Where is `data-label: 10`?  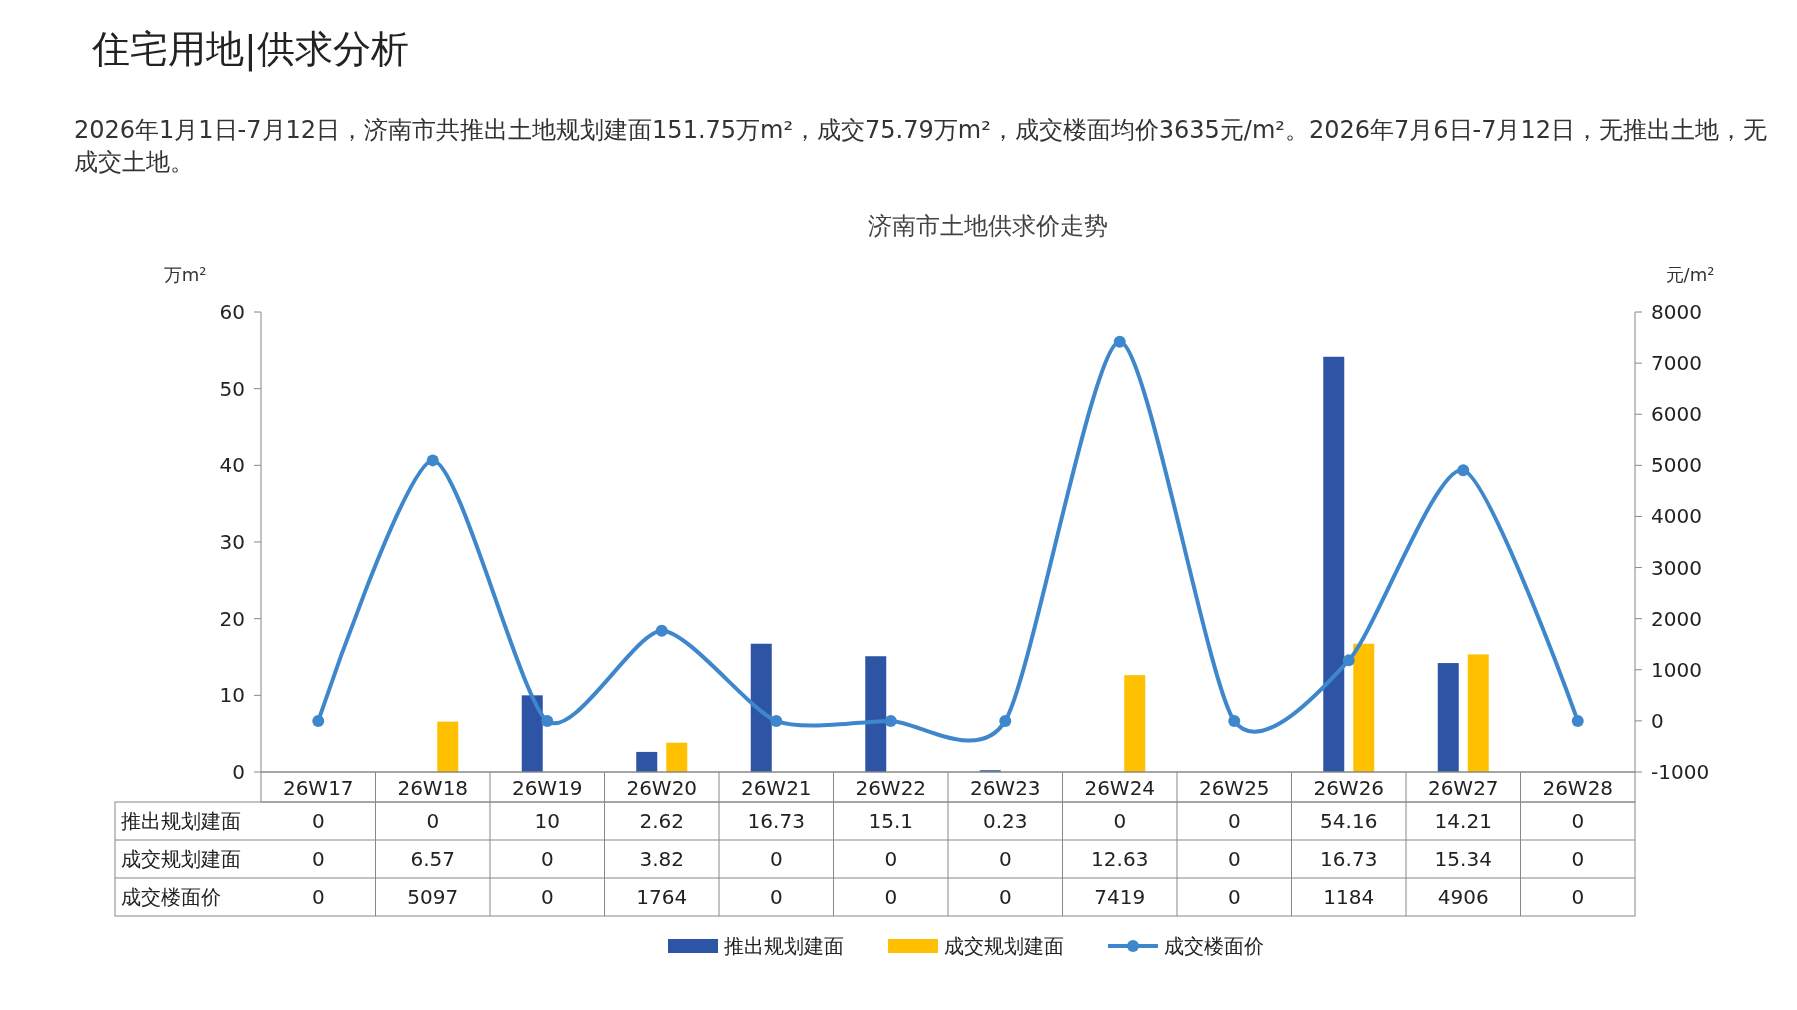 data-label: 10 is located at coordinates (547, 821).